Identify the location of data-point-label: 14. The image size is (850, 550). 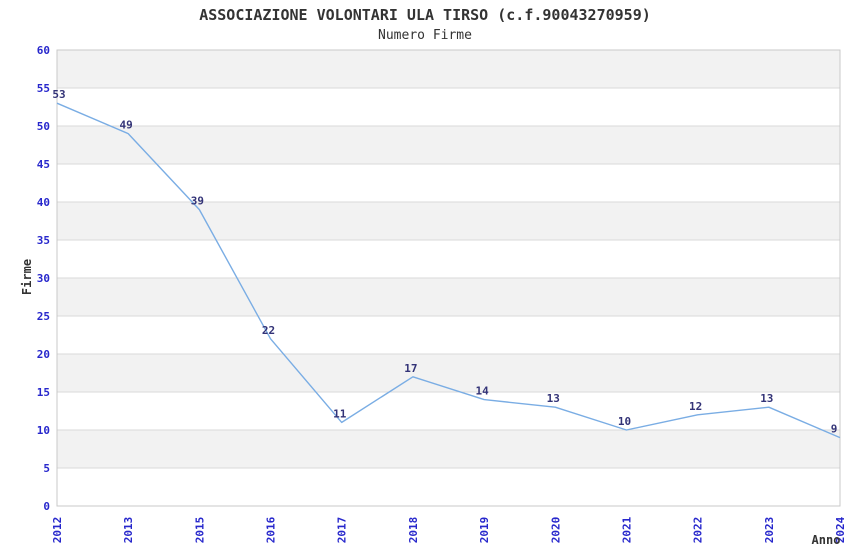
(482, 391).